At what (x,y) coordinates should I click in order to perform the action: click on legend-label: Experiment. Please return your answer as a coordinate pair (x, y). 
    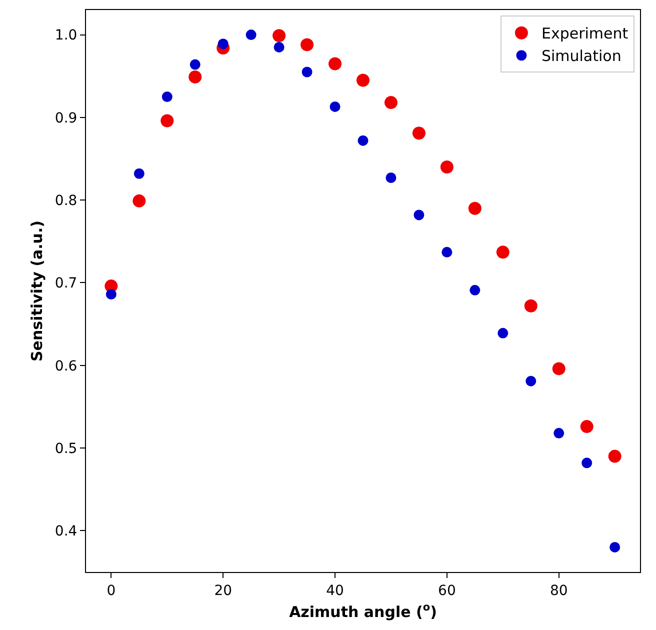
    Looking at the image, I should click on (584, 33).